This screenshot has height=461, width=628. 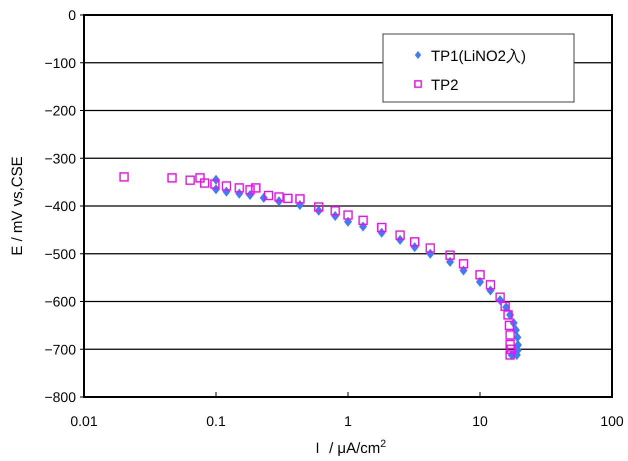 I want to click on y-axis-title: E / mV vs,CSE, so click(x=17, y=206).